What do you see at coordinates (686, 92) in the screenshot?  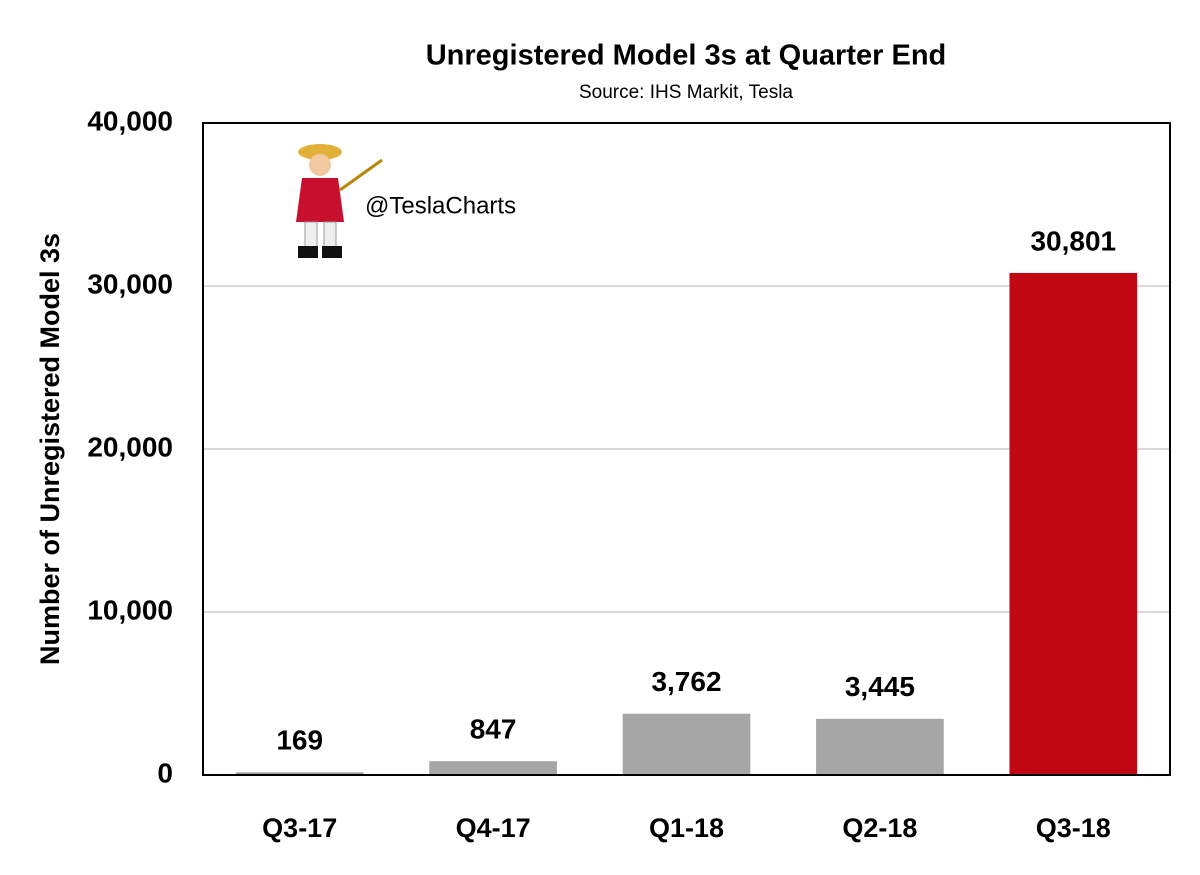 I see `chart-subtitle: Source: IHS Markit, Tesla` at bounding box center [686, 92].